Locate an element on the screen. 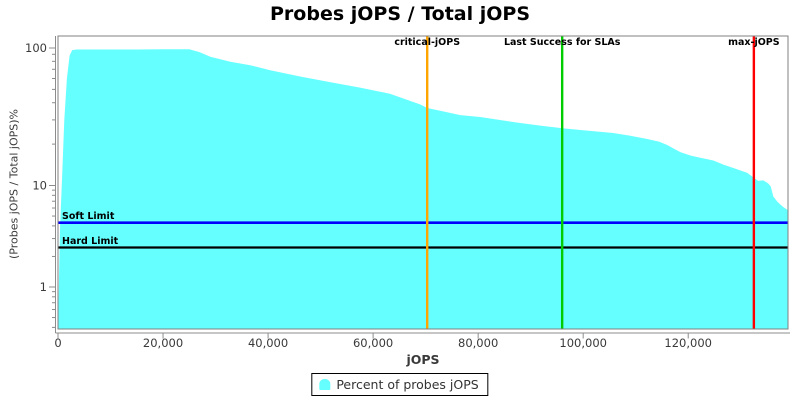 Image resolution: width=800 pixels, height=400 pixels. legend-area-swatch-icon is located at coordinates (325, 384).